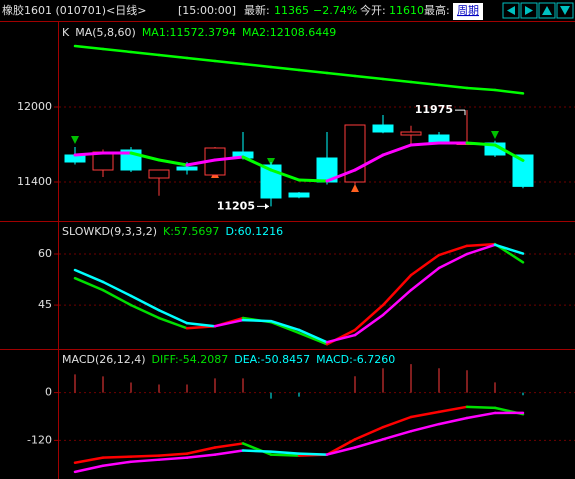 The width and height of the screenshot is (575, 479). Describe the element at coordinates (66, 32) in the screenshot. I see `legend-entry: K` at that location.